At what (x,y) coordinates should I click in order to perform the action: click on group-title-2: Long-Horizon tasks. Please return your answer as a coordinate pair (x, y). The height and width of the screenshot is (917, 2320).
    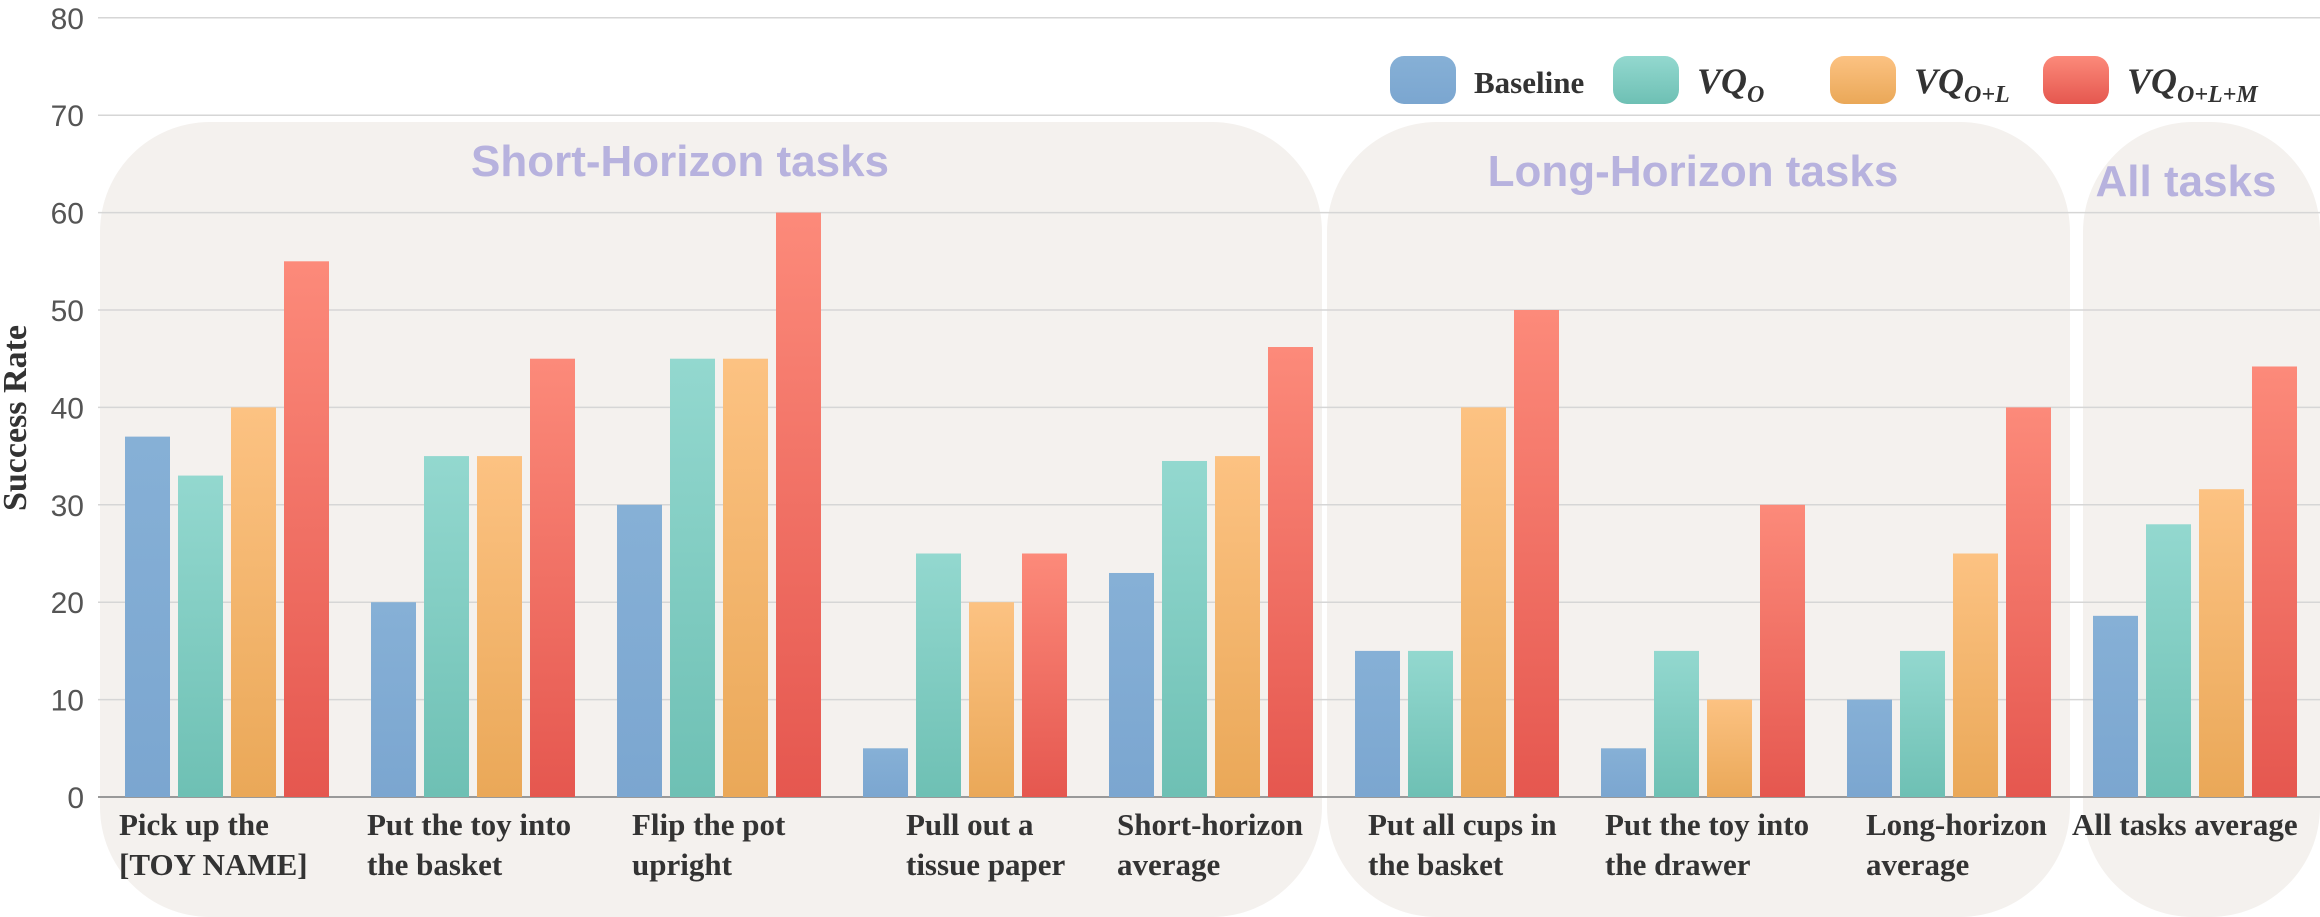
    Looking at the image, I should click on (1693, 171).